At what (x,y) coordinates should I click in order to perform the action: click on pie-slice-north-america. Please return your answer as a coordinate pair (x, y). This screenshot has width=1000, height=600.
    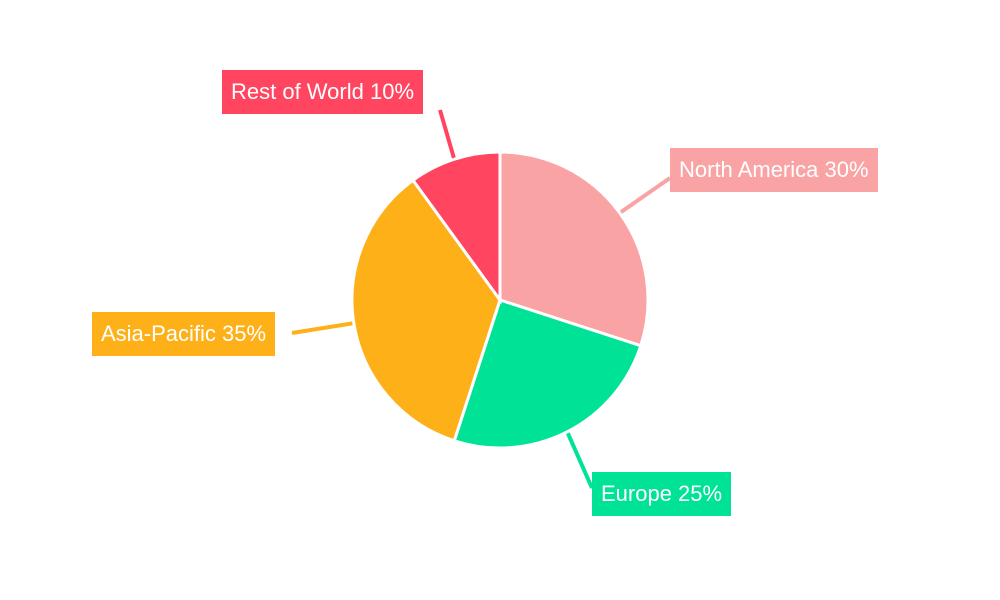
    Looking at the image, I should click on (574, 249).